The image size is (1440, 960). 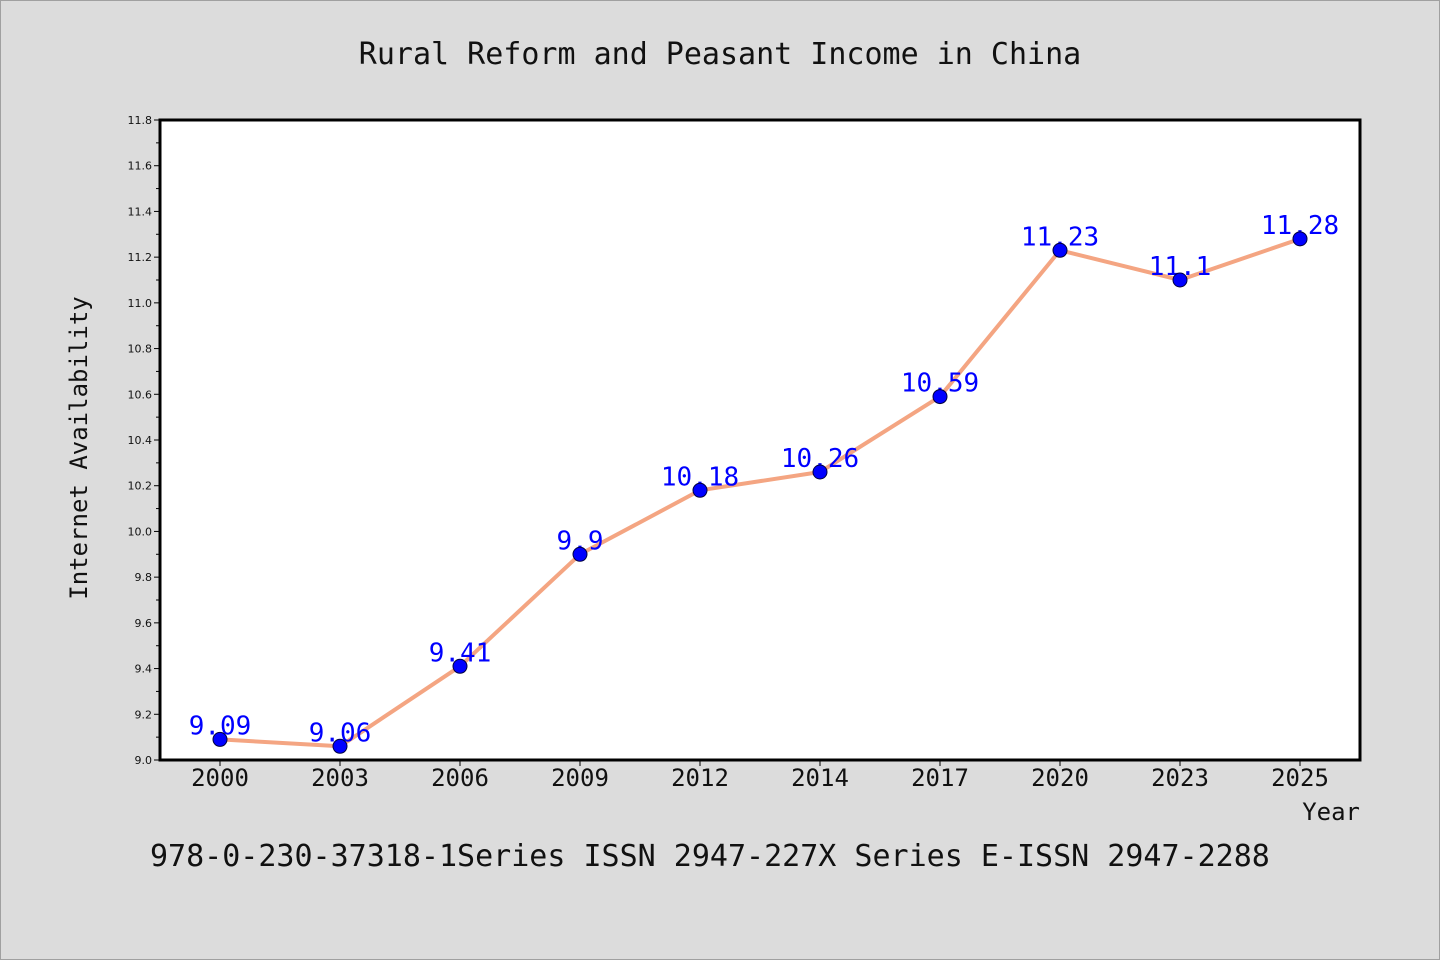 I want to click on x-tick-label: 2023, so click(x=1180, y=778).